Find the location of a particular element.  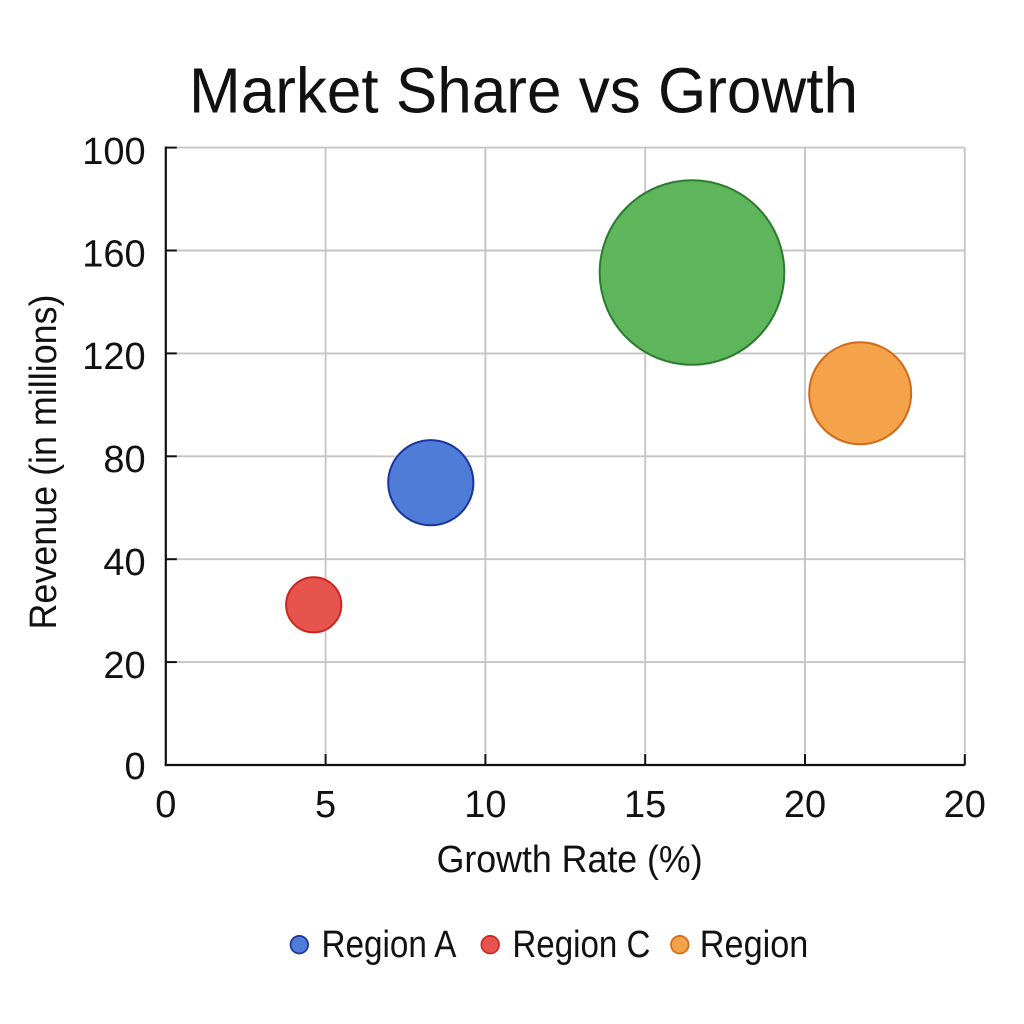

svg-text: Growth Rate (%) is located at coordinates (570, 860).